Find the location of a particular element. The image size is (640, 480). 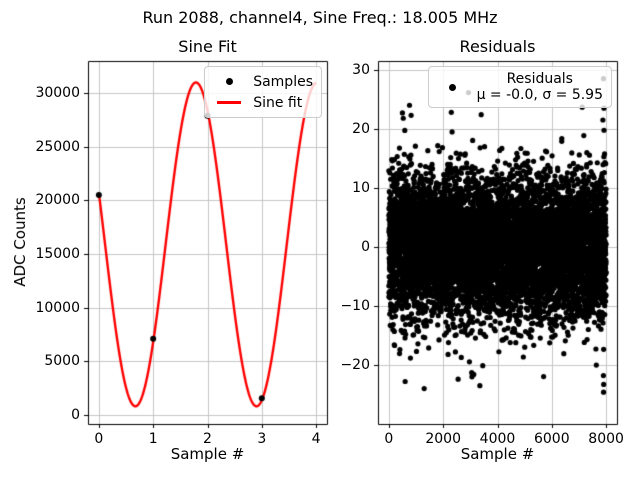

y-tick-label: 20 is located at coordinates (361, 128).